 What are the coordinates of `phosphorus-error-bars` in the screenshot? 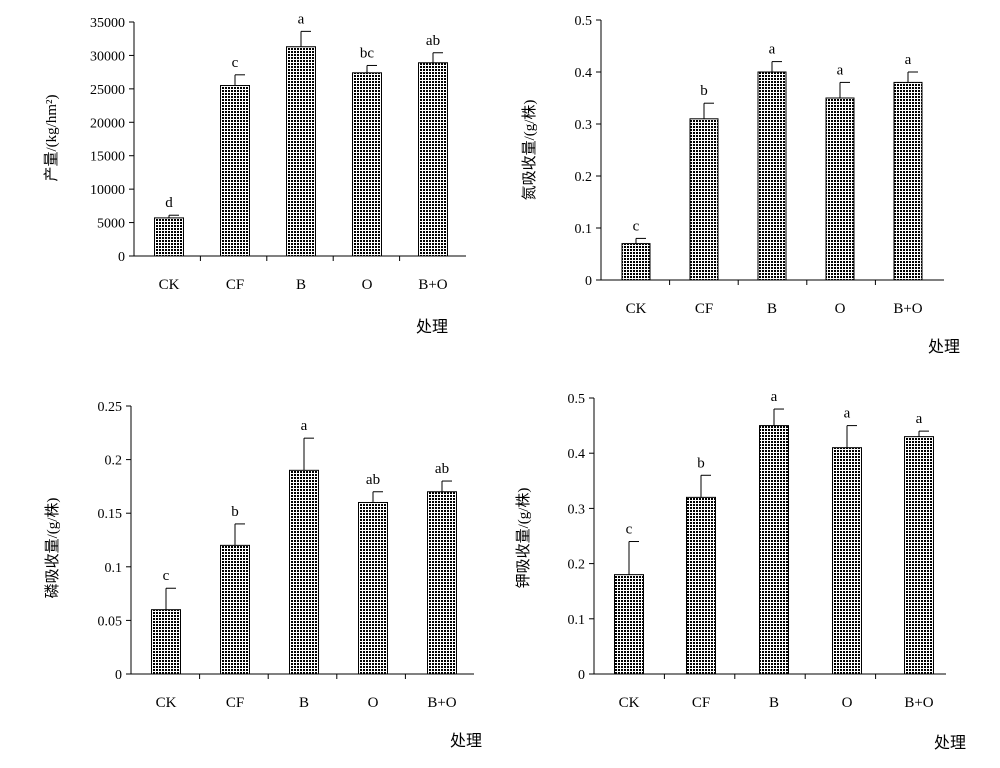 It's located at (308, 523).